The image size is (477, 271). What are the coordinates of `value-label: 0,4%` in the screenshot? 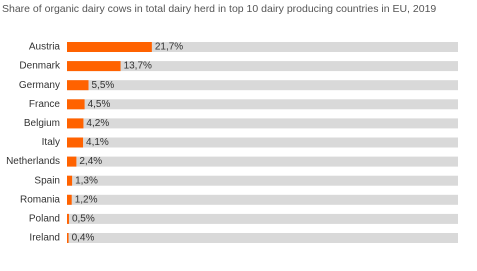 It's located at (83, 238).